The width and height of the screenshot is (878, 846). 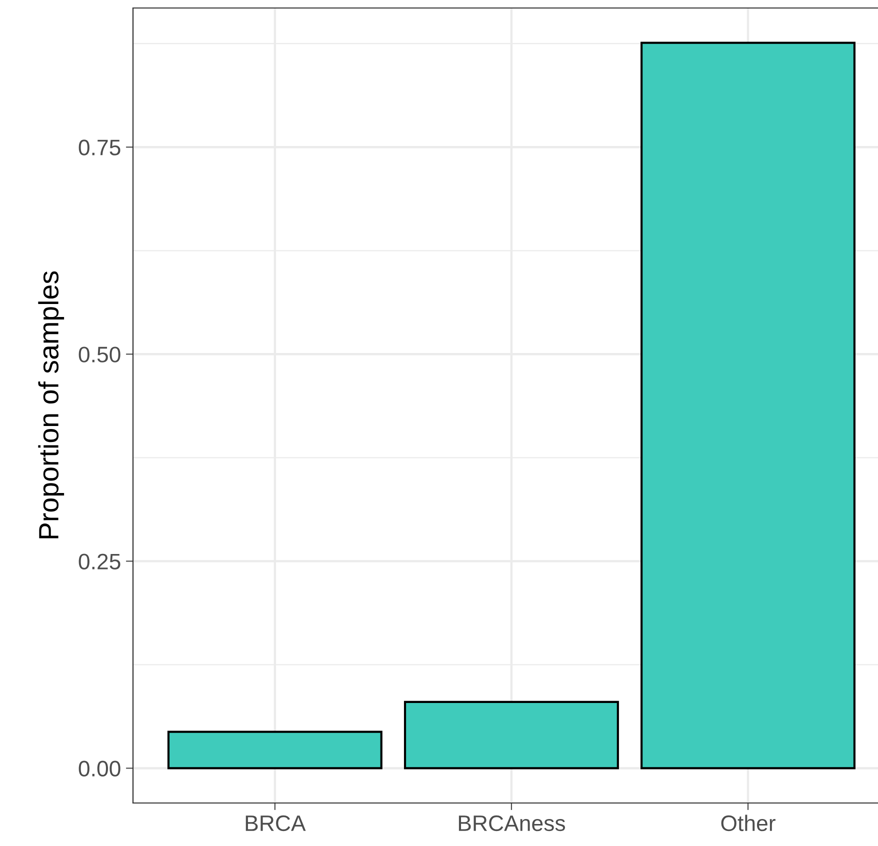 I want to click on y-axis-title: Proportion of samples, so click(x=51, y=404).